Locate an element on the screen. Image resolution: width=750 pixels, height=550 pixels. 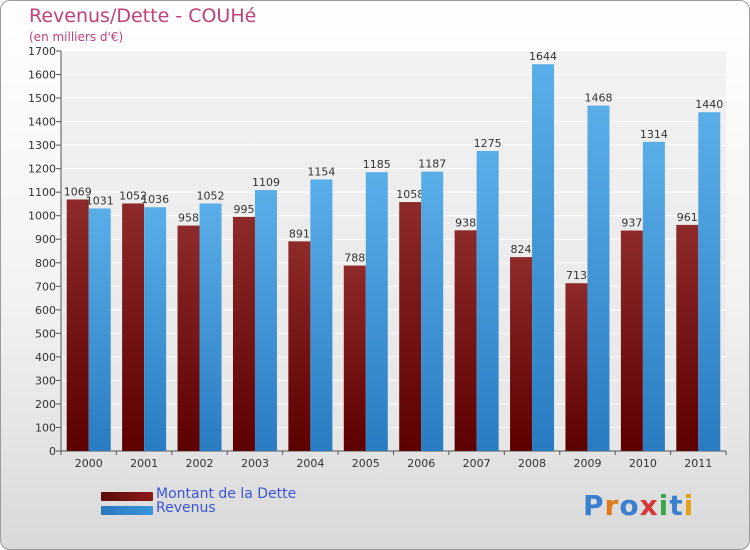
data-label-debt: 938 is located at coordinates (465, 222).